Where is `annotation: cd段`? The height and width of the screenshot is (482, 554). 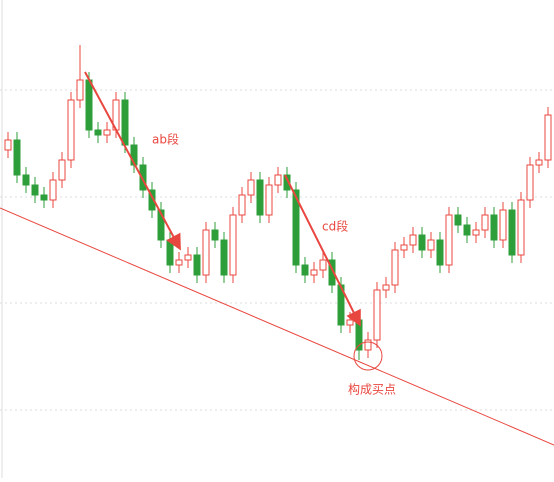 annotation: cd段 is located at coordinates (335, 226).